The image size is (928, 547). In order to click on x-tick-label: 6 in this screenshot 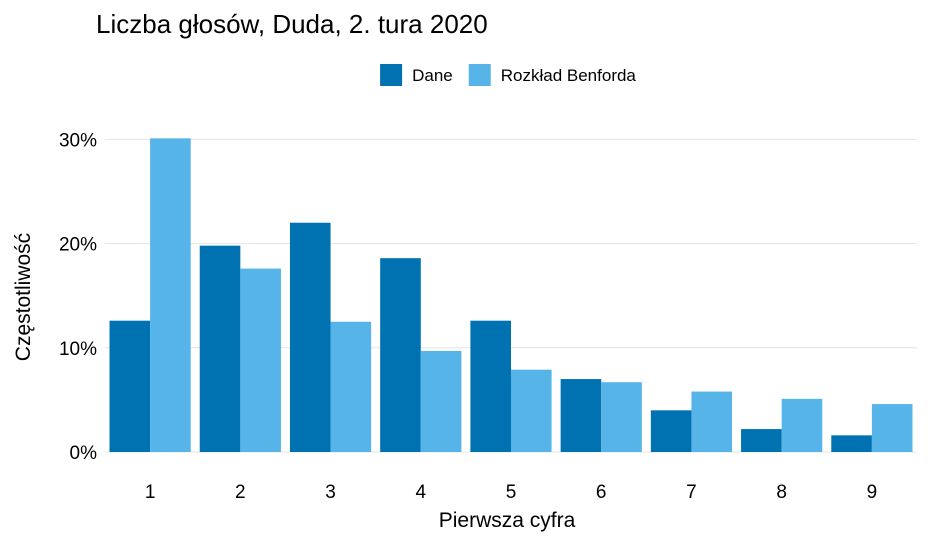, I will do `click(601, 492)`.